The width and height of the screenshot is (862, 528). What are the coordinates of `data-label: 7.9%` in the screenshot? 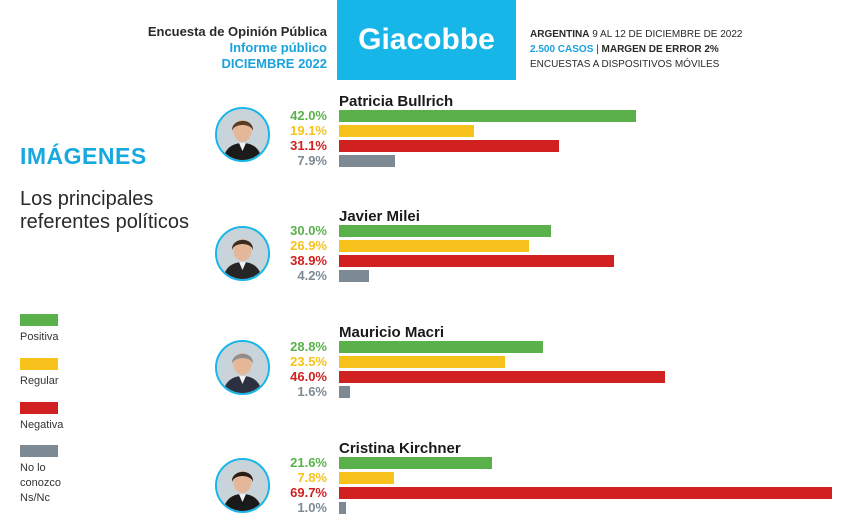 It's located at (312, 160).